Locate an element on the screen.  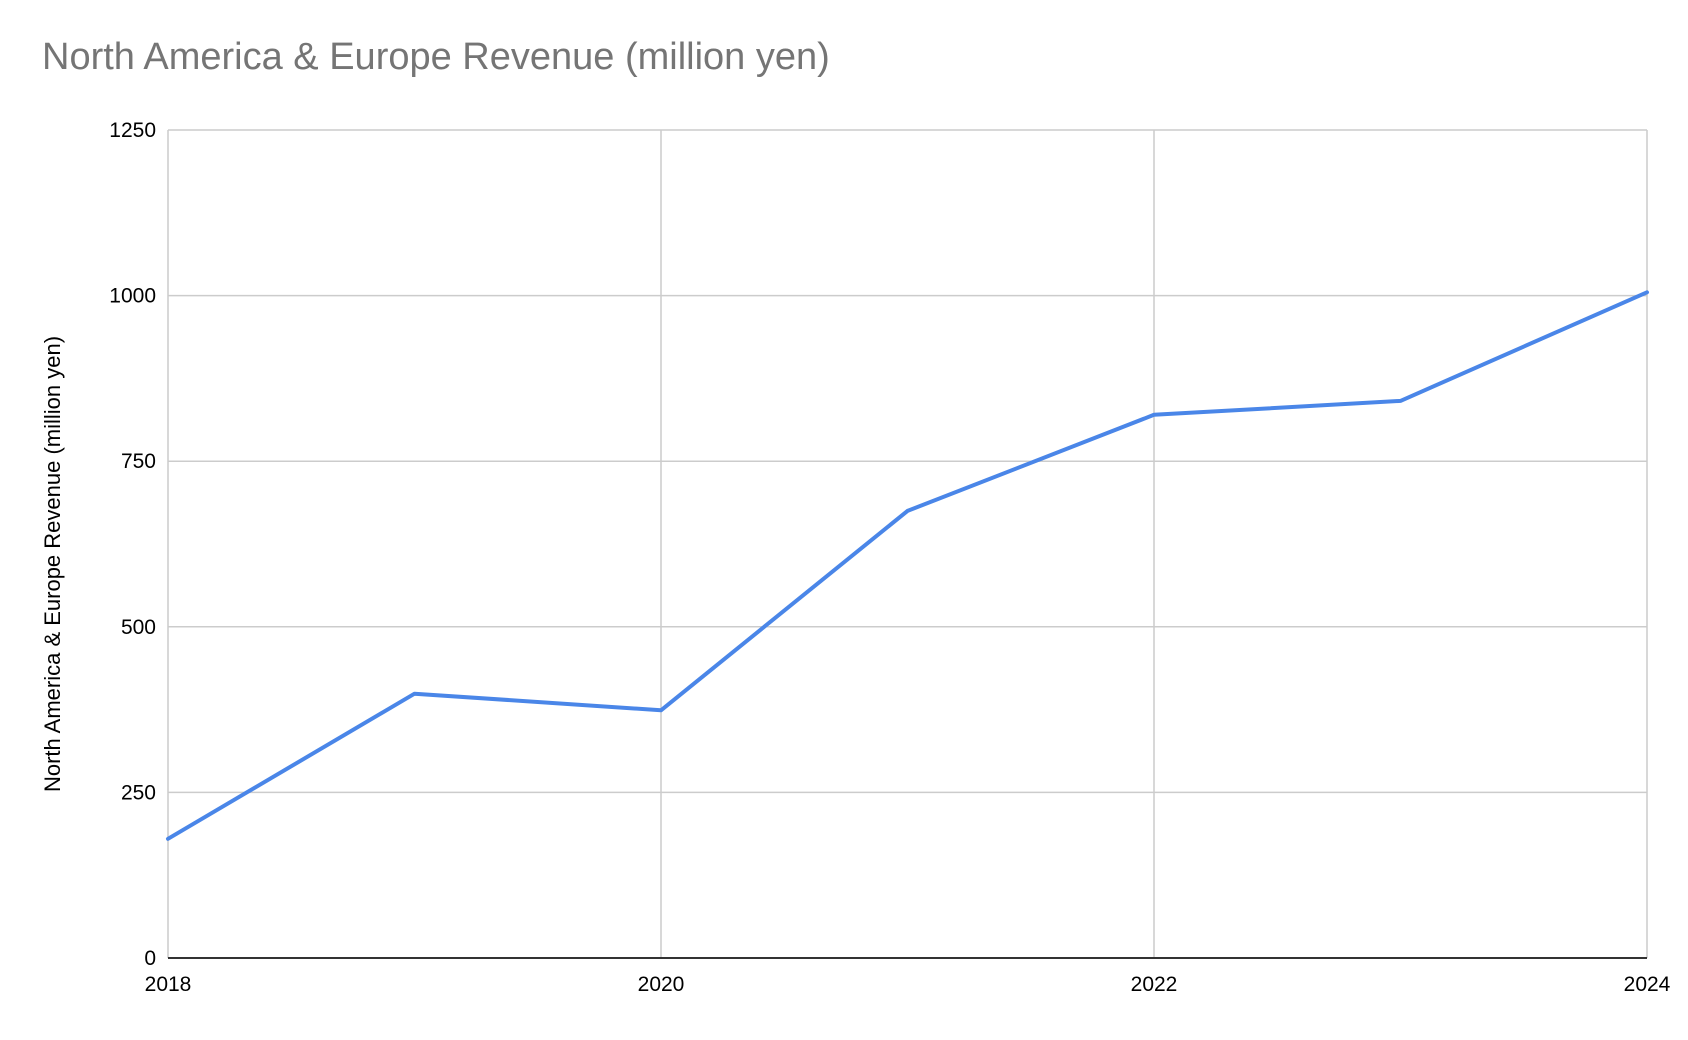
x-tick-label: 2024 is located at coordinates (1647, 984).